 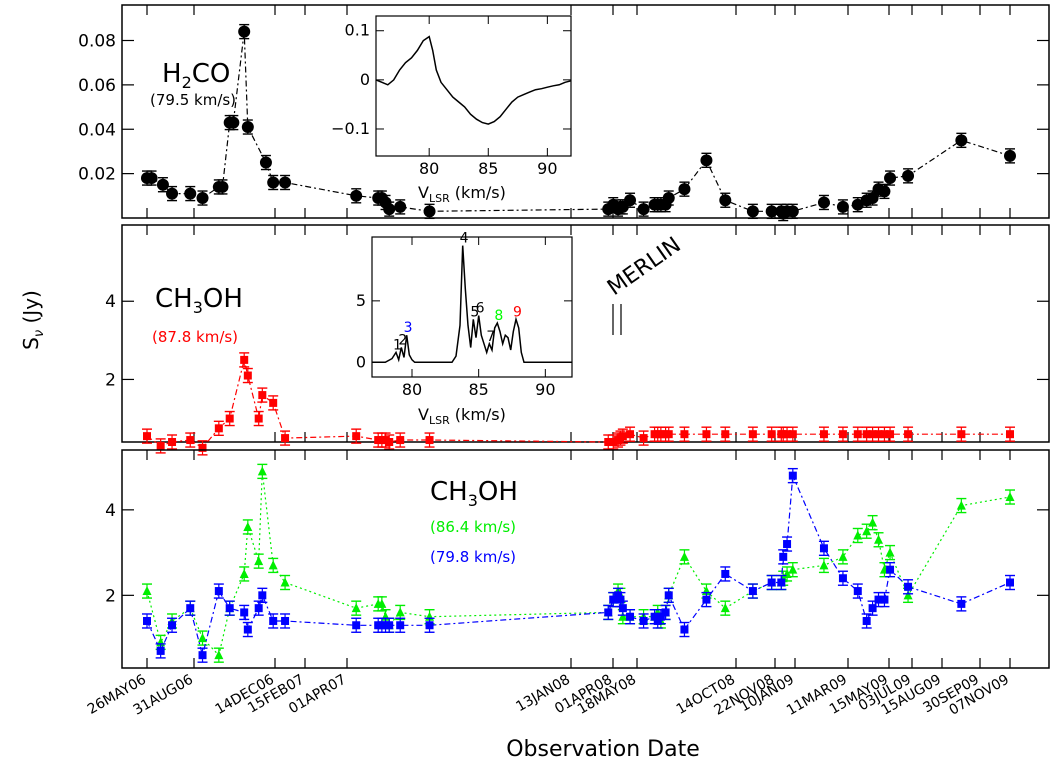 What do you see at coordinates (603, 749) in the screenshot?
I see `x-axis-label: Observation Date` at bounding box center [603, 749].